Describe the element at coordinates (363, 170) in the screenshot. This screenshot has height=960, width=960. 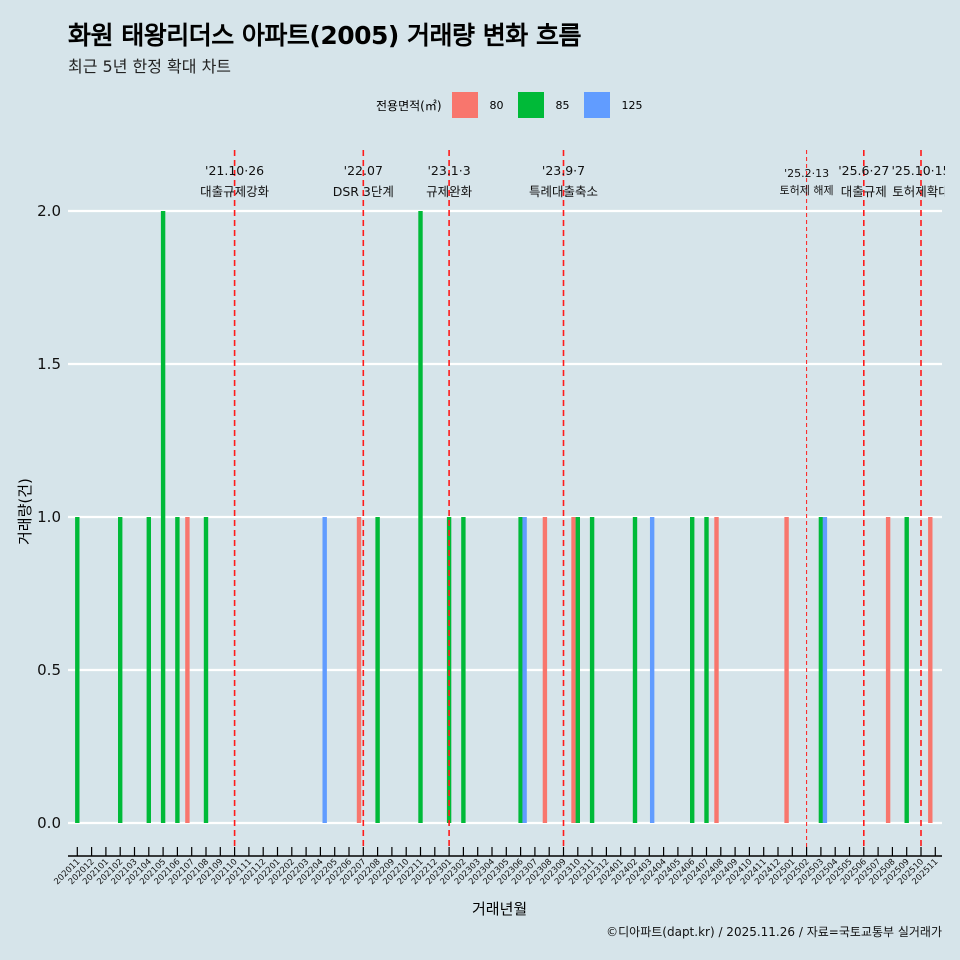
I see `event-date: '22.07` at that location.